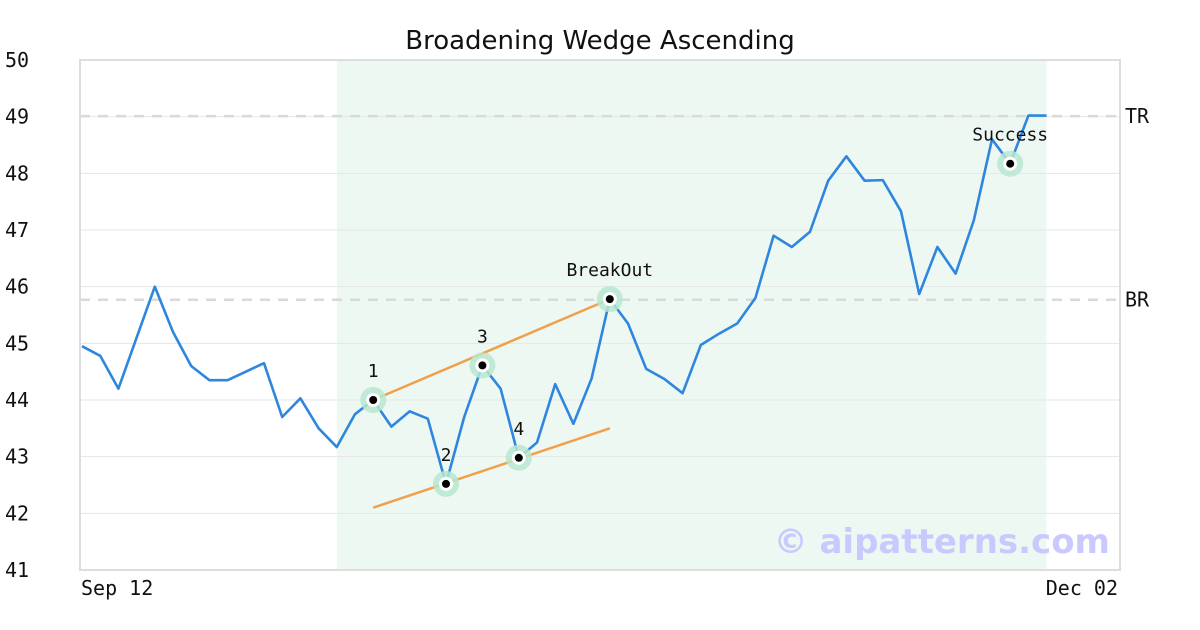 This screenshot has height=630, width=1200. I want to click on marker-dot-success, so click(1010, 163).